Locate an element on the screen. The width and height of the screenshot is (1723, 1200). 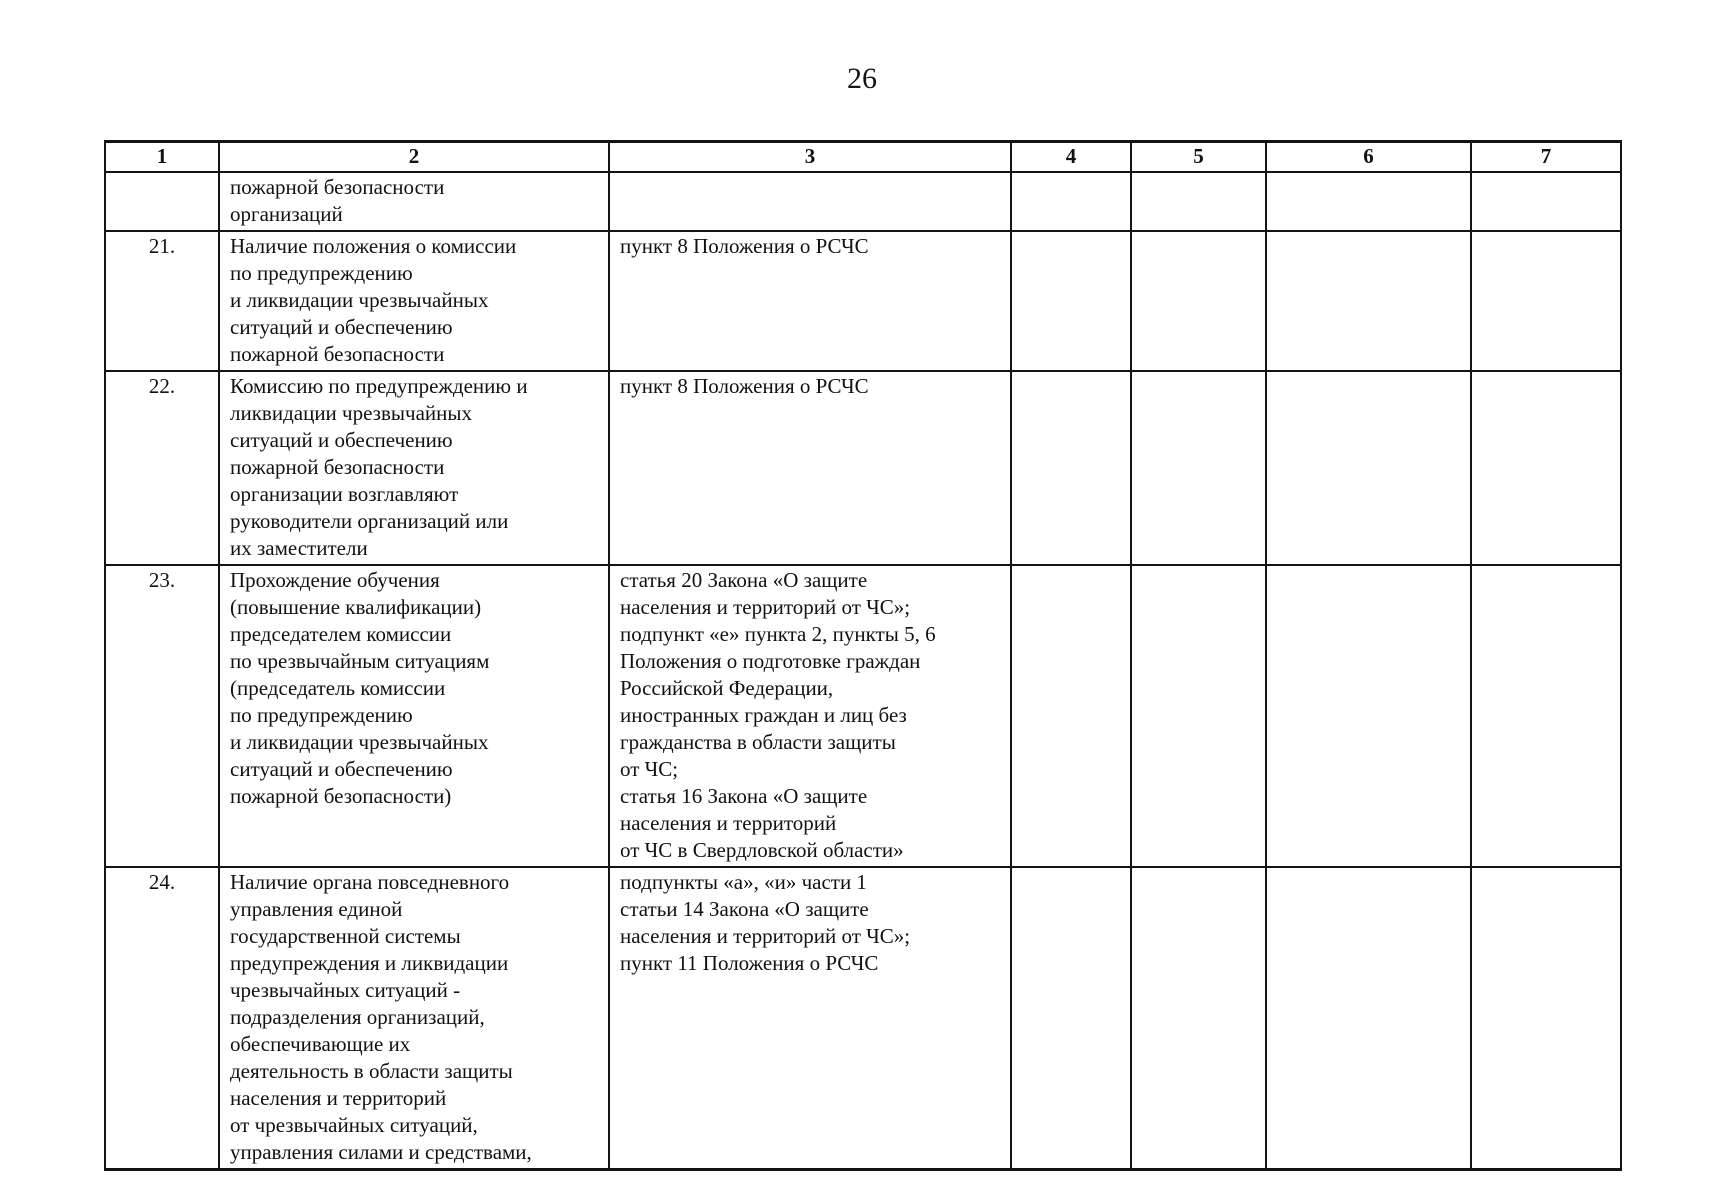
table-header-row: 1 2 3 4 5 6 7 is located at coordinates (863, 156).